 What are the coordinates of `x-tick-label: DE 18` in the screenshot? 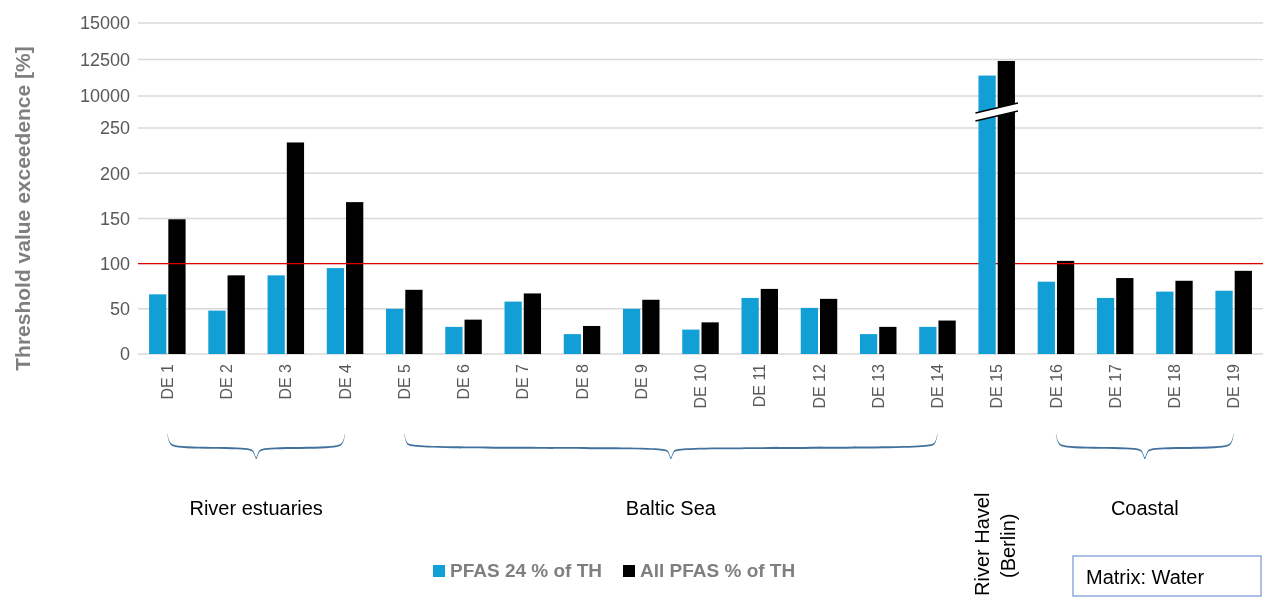 It's located at (1175, 386).